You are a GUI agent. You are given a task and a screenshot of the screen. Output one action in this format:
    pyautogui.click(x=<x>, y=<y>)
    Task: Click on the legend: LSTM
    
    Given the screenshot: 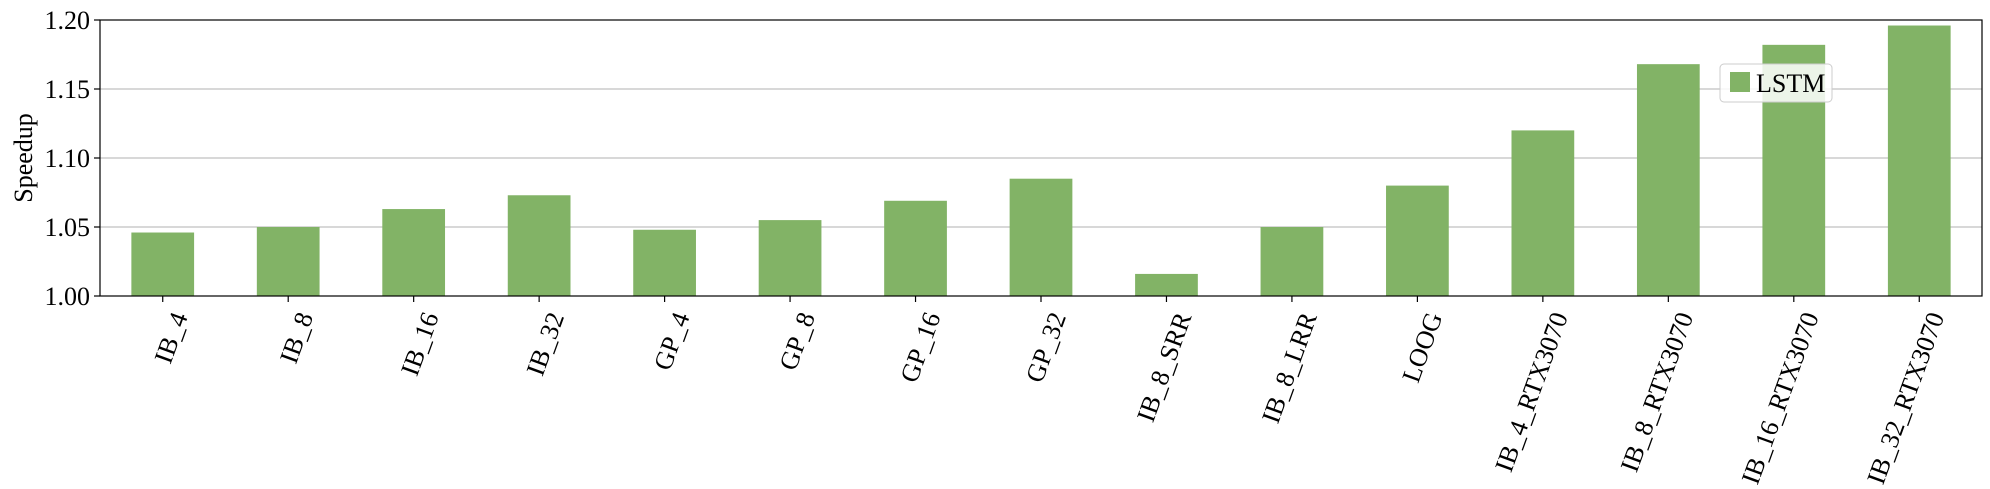 What is the action you would take?
    pyautogui.click(x=1776, y=83)
    